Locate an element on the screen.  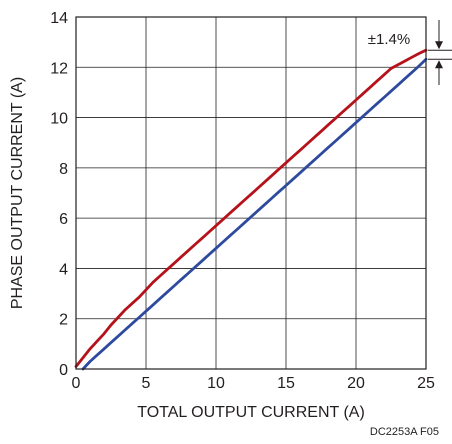
tolerance-annotation: ±1.4% is located at coordinates (410, 52).